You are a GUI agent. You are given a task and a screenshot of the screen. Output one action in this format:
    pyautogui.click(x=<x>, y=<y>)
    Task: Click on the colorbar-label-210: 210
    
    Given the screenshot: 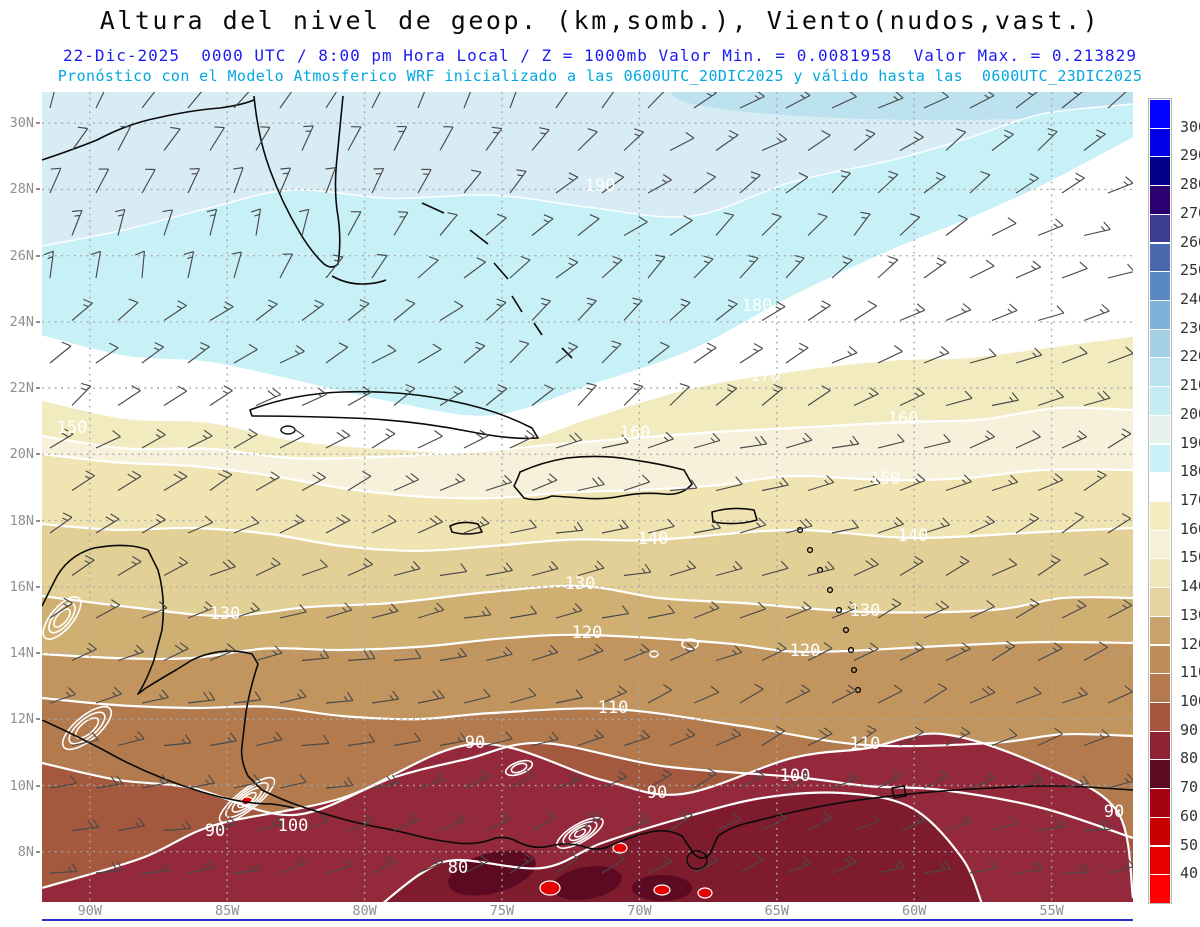 What is the action you would take?
    pyautogui.click(x=1190, y=385)
    